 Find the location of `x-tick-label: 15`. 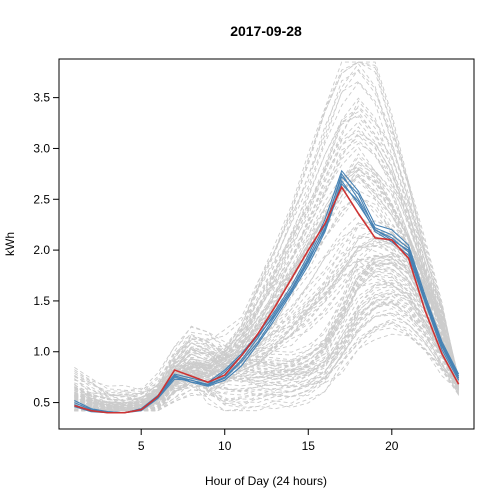

x-tick-label: 15 is located at coordinates (309, 446).